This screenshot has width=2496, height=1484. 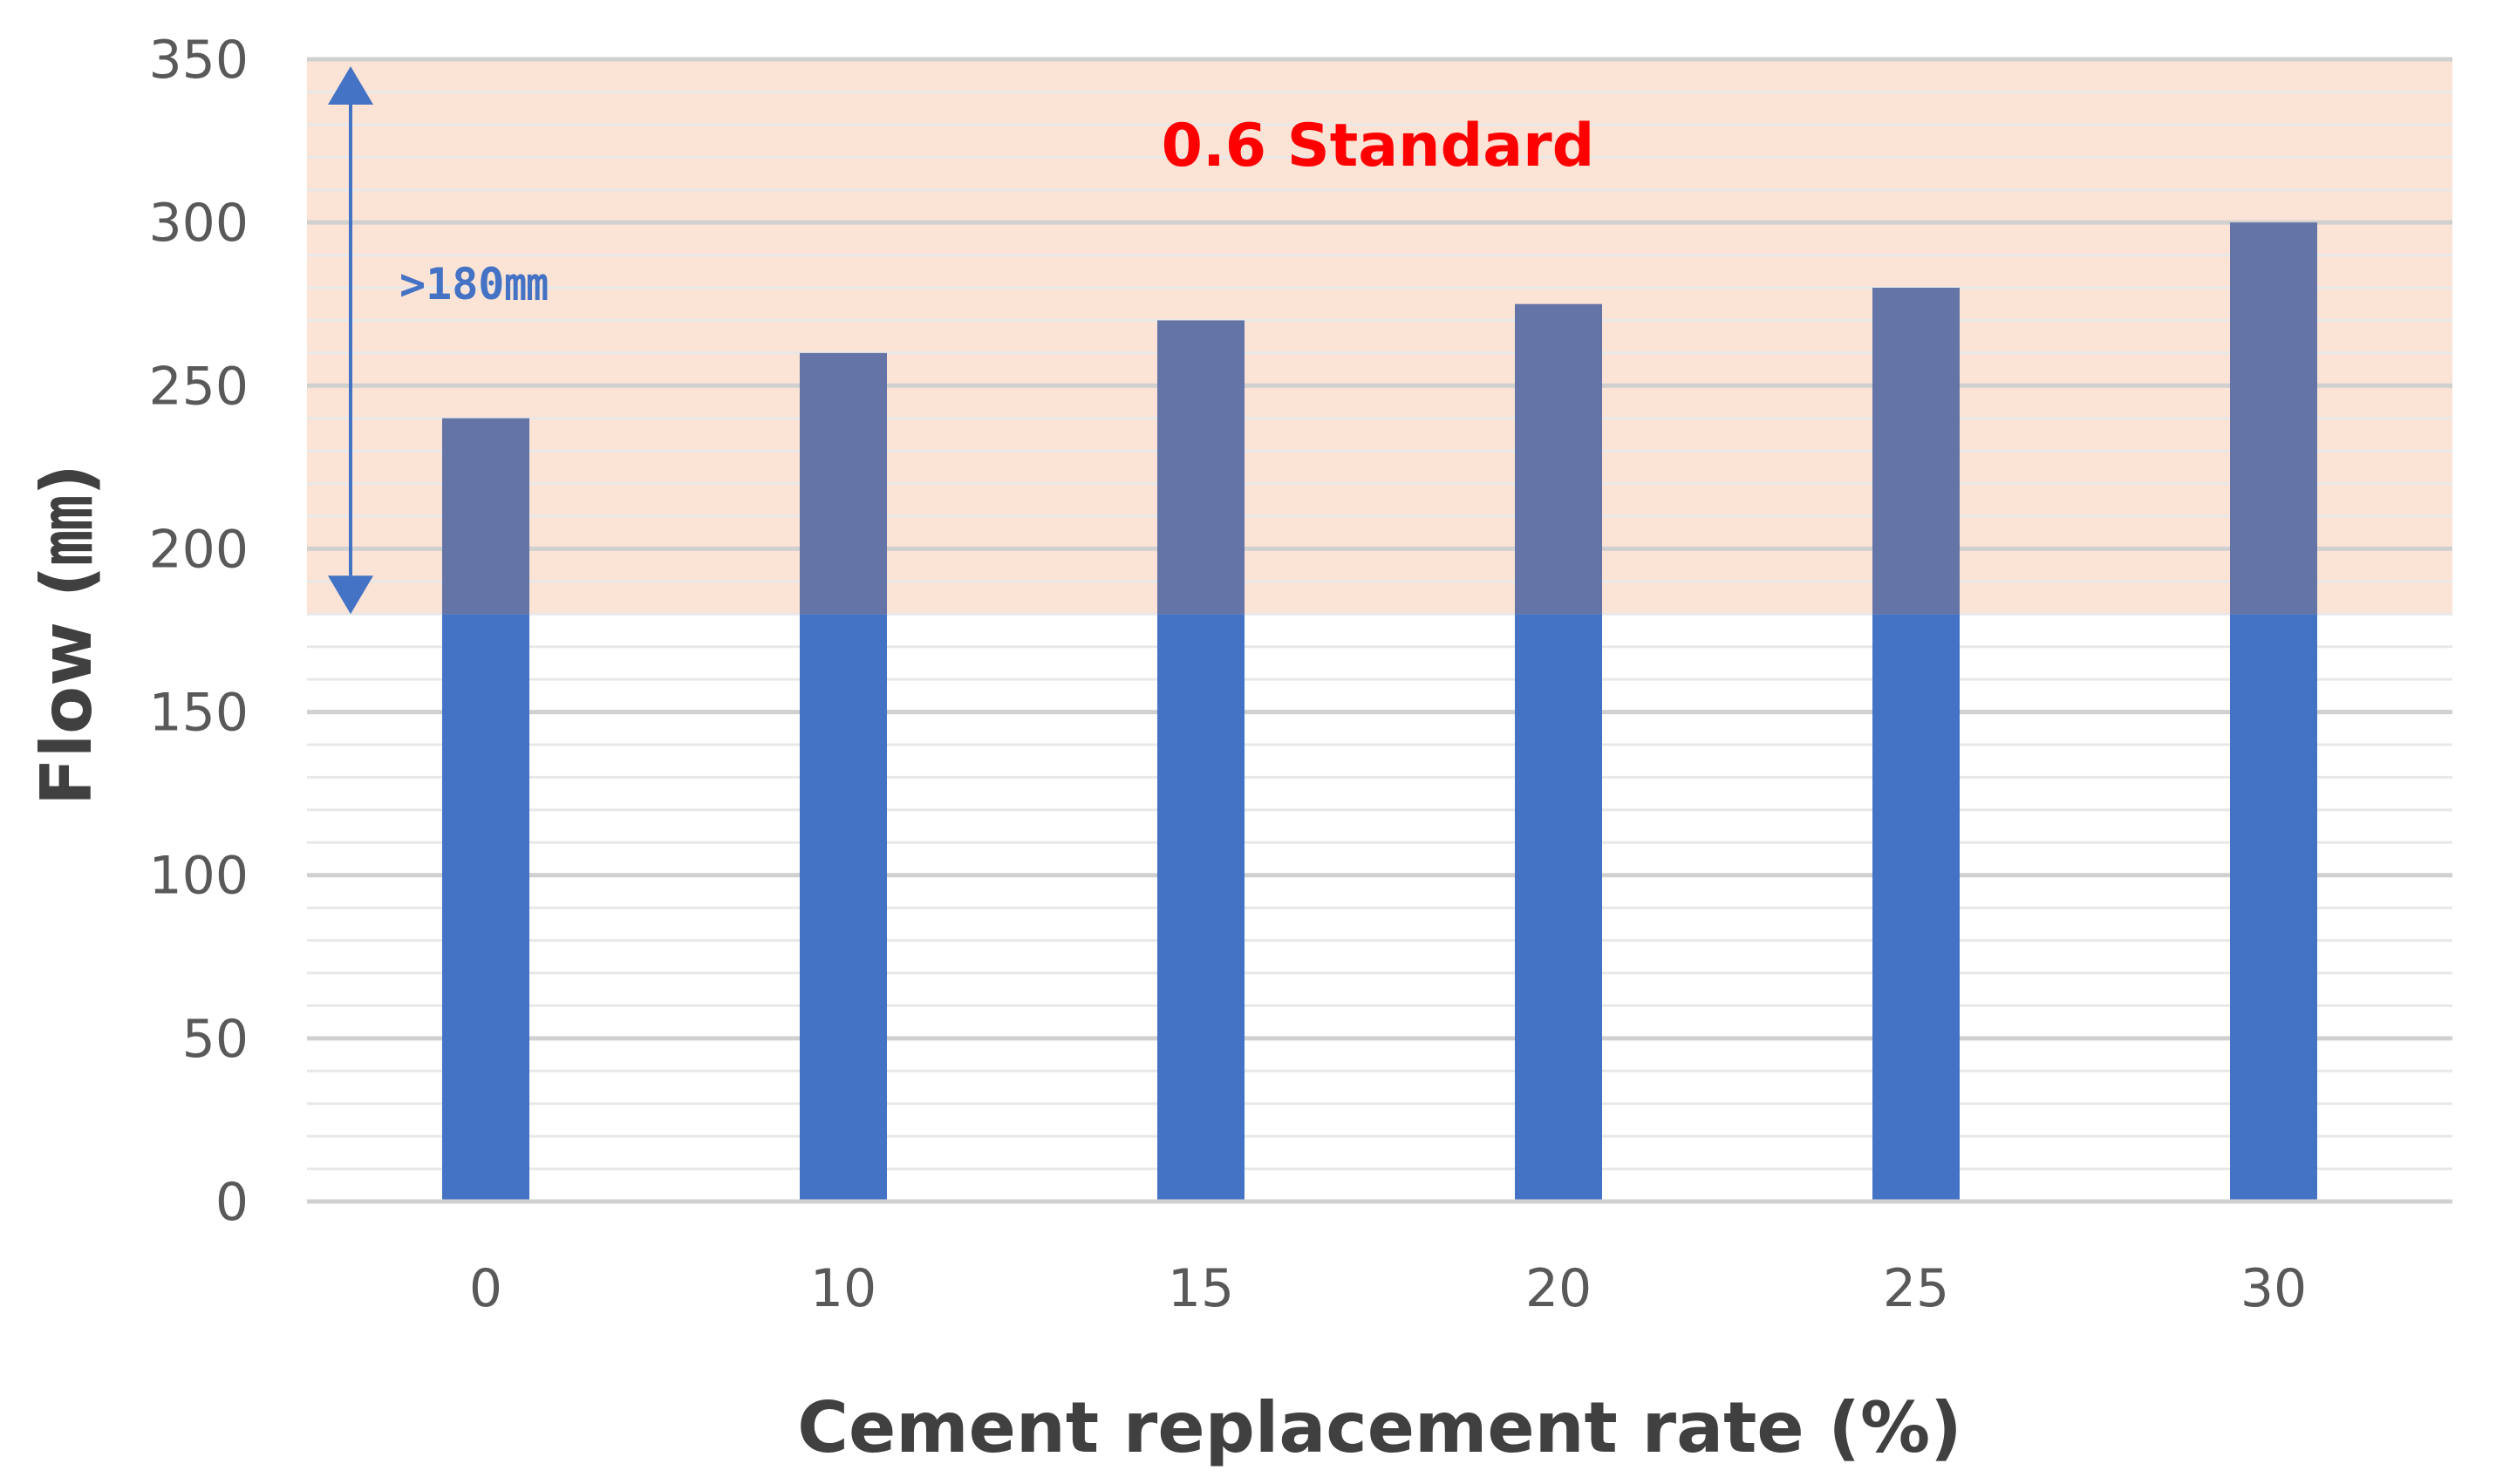 What do you see at coordinates (198, 386) in the screenshot?
I see `y-tick-label: 250` at bounding box center [198, 386].